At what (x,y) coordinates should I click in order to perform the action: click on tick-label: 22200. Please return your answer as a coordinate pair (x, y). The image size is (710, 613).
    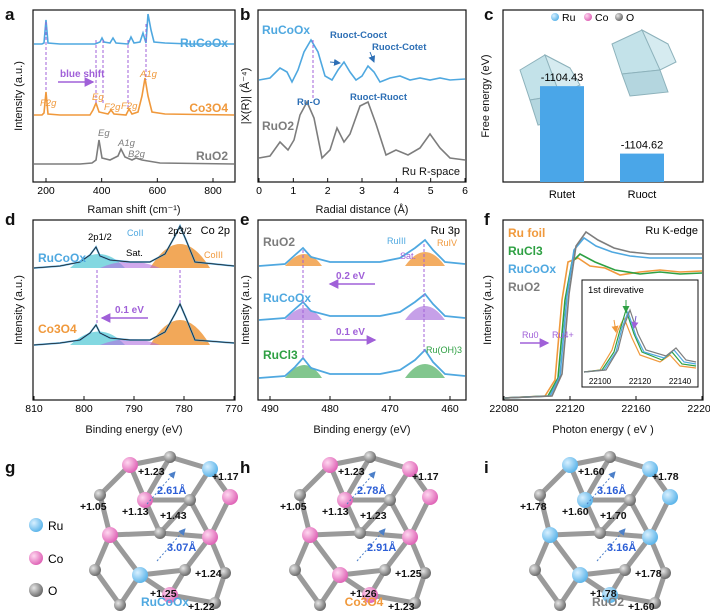
    Looking at the image, I should click on (698, 409).